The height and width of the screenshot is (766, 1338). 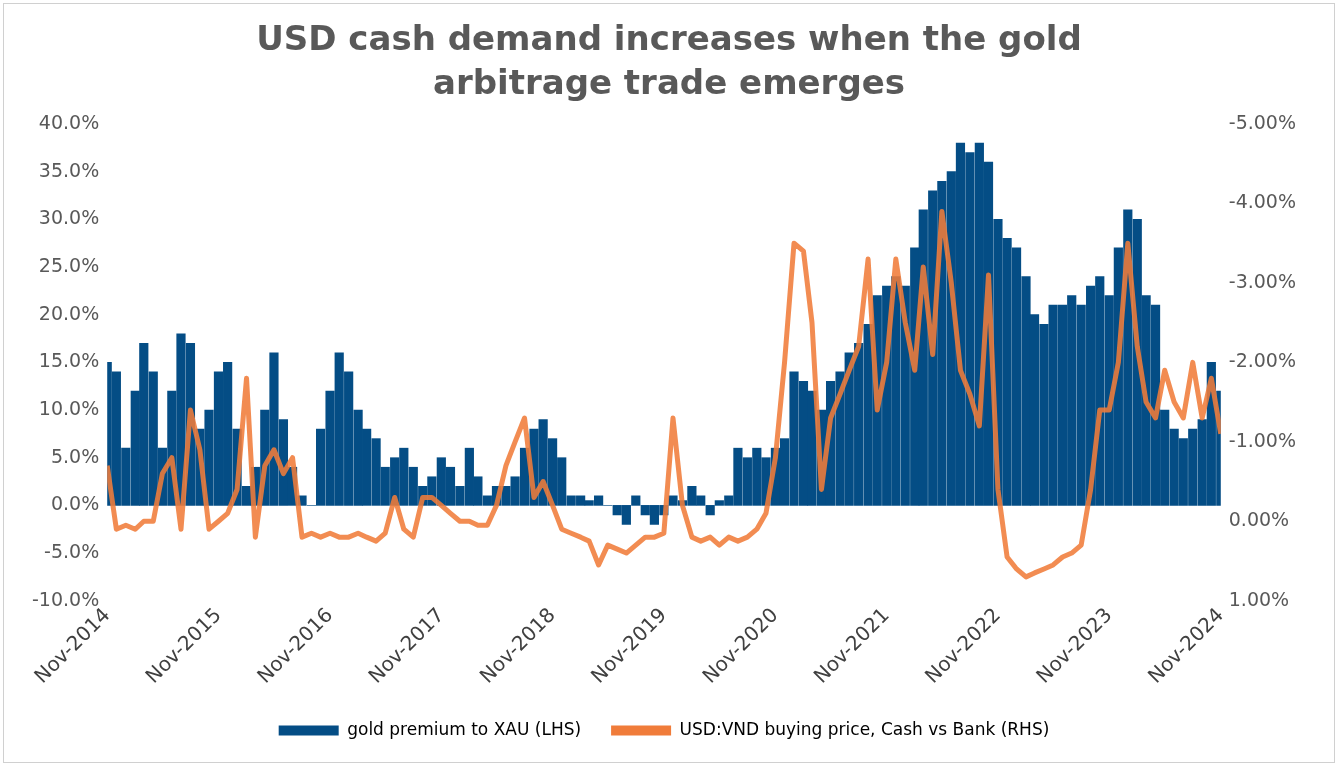 What do you see at coordinates (1259, 519) in the screenshot?
I see `y2-tick-label: 0.00%` at bounding box center [1259, 519].